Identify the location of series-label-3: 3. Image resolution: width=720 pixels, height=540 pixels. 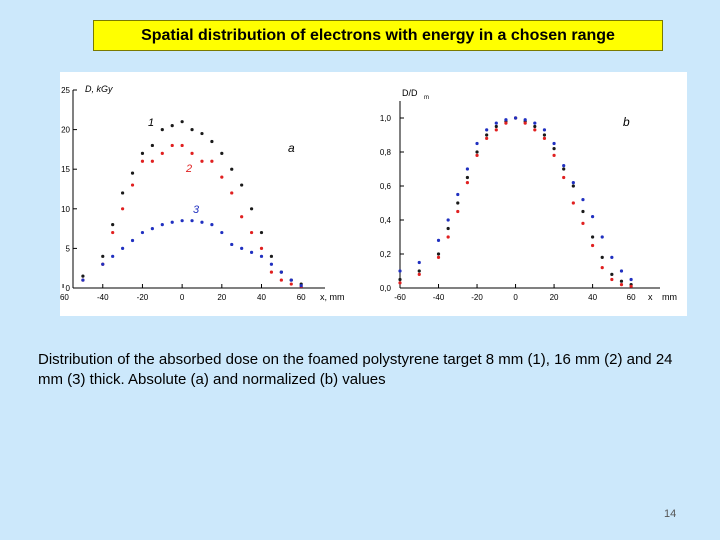
(196, 210).